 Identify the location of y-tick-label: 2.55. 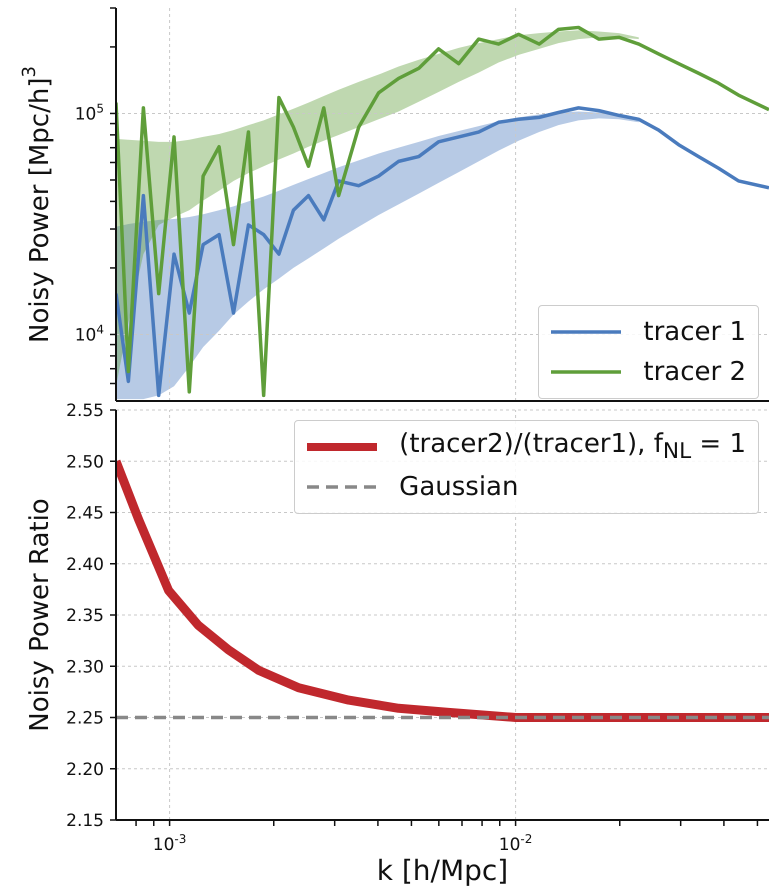
(85, 411).